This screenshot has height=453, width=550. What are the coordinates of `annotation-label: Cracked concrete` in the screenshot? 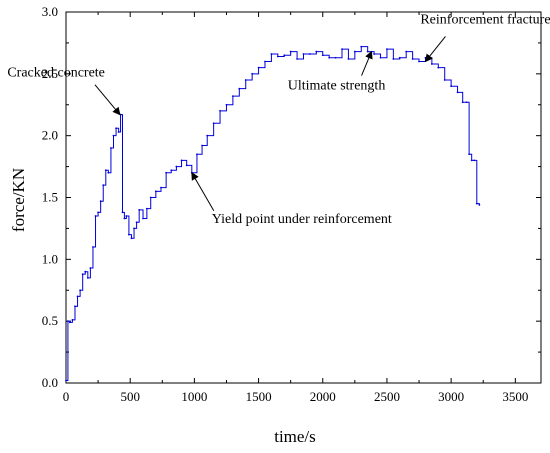 It's located at (56, 73).